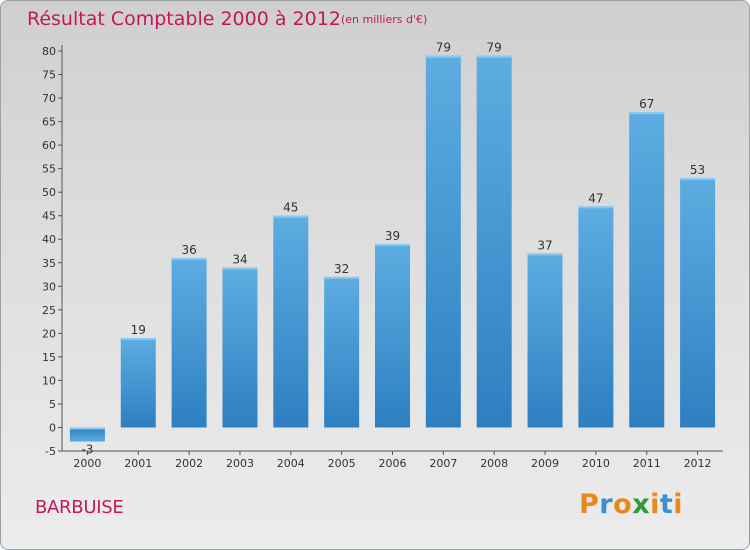  Describe the element at coordinates (49, 98) in the screenshot. I see `y-tick-label: 70` at that location.